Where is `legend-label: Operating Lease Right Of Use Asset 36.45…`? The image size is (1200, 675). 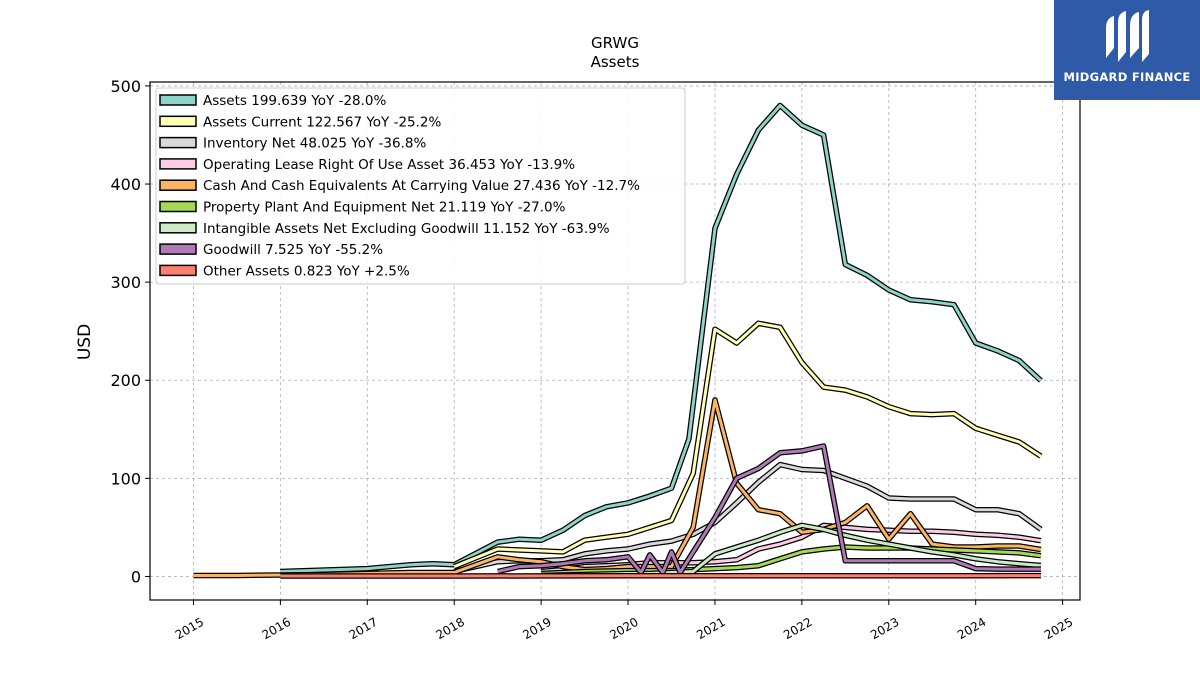 legend-label: Operating Lease Right Of Use Asset 36.45… is located at coordinates (389, 165).